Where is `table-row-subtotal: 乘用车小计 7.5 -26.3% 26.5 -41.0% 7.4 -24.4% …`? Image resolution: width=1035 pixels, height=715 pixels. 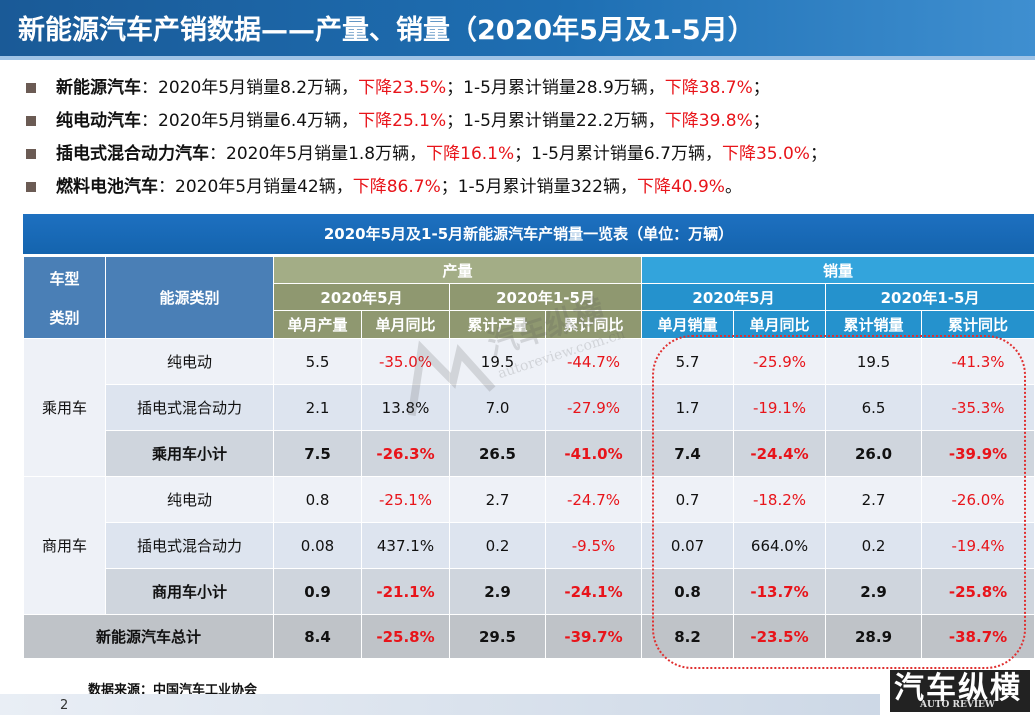 table-row-subtotal: 乘用车小计 7.5 -26.3% 26.5 -41.0% 7.4 -24.4% … is located at coordinates (529, 453).